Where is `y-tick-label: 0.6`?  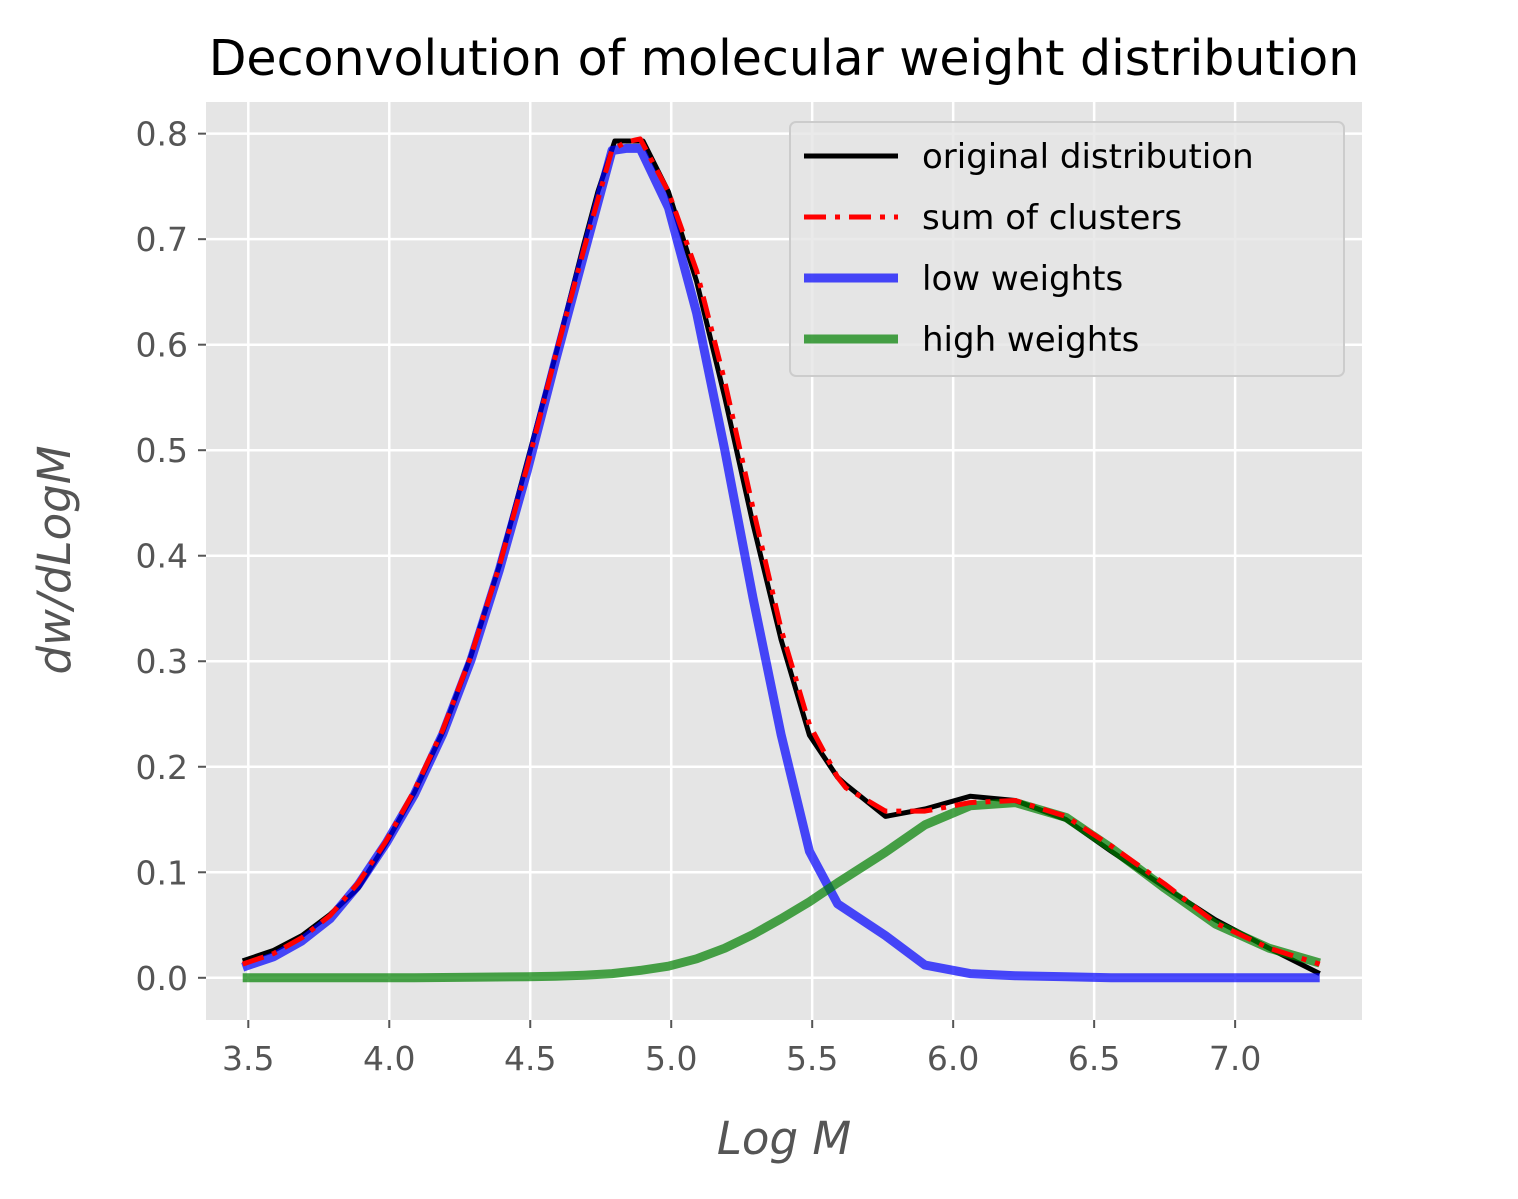 y-tick-label: 0.6 is located at coordinates (162, 345).